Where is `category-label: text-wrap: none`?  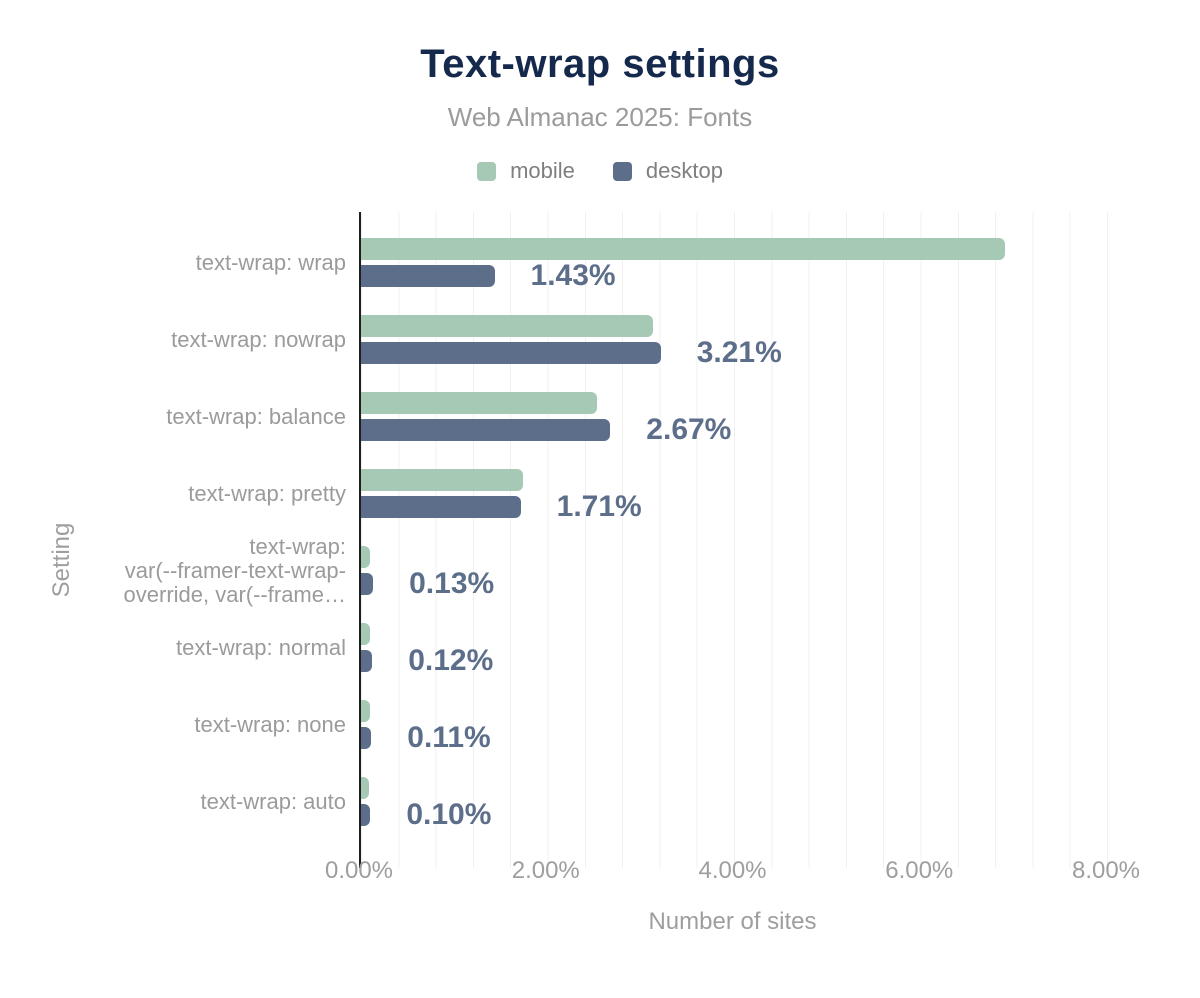
category-label: text-wrap: none is located at coordinates (270, 724).